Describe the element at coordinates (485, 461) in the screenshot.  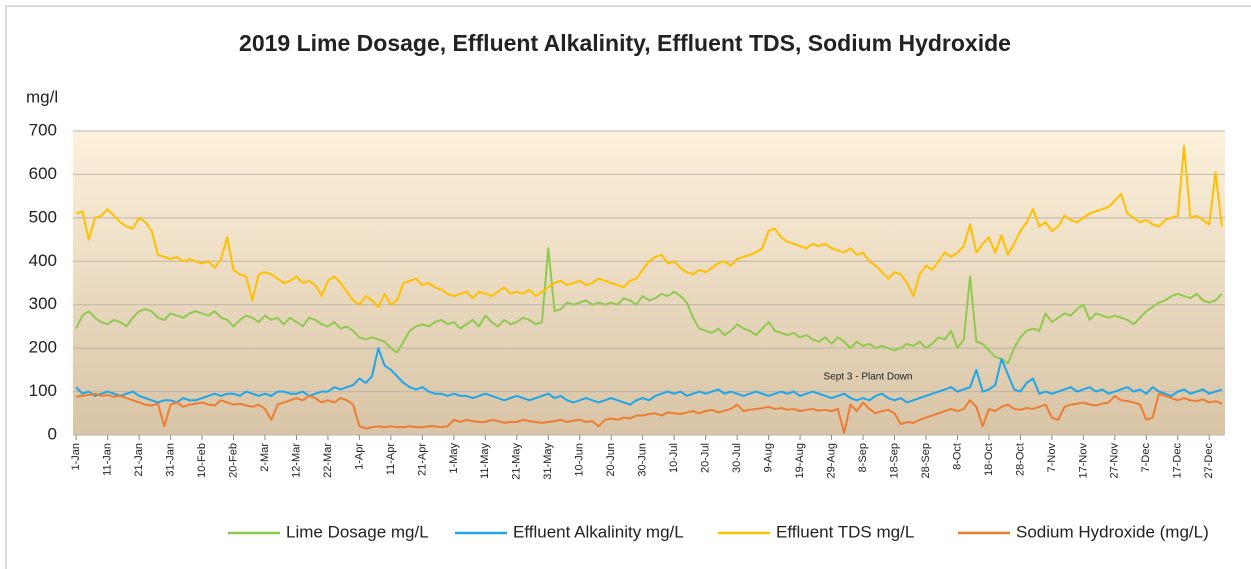
I see `x-tick-label: 11-May` at that location.